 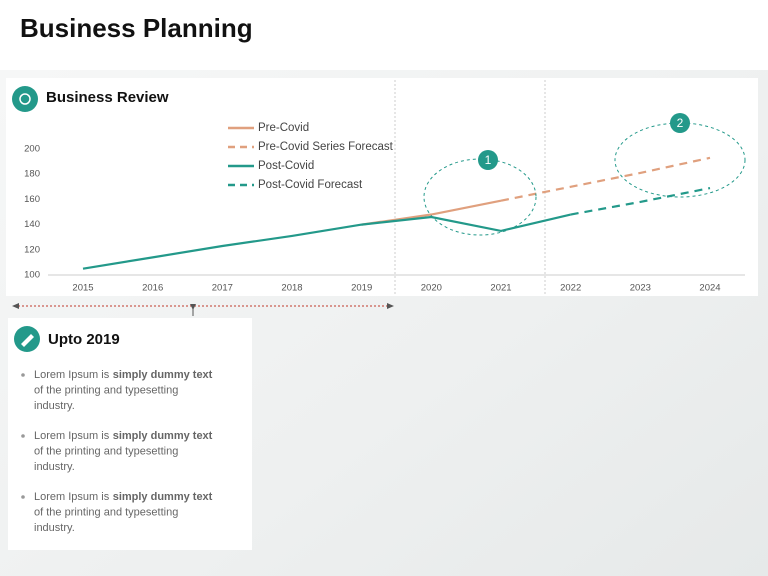 What do you see at coordinates (32, 275) in the screenshot?
I see `y-tick-label: 100` at bounding box center [32, 275].